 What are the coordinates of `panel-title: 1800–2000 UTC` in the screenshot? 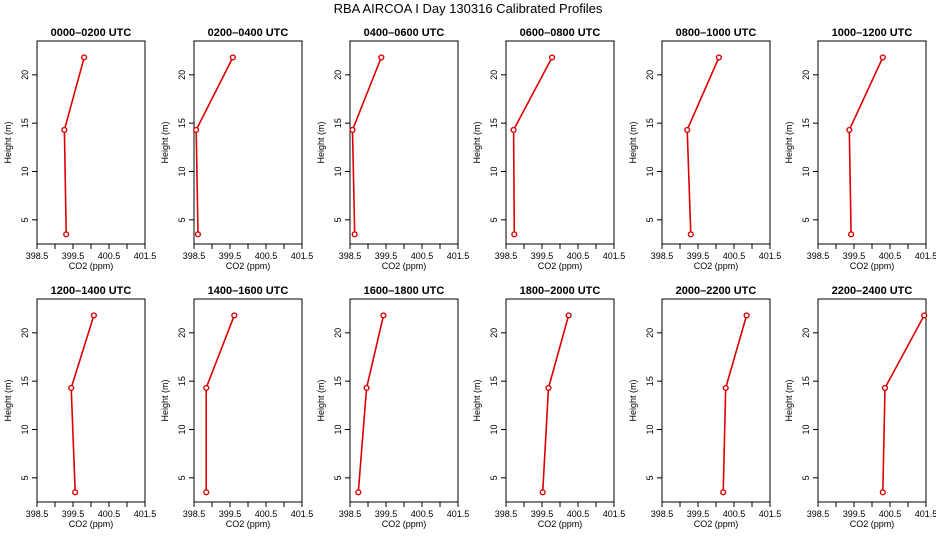 It's located at (560, 291).